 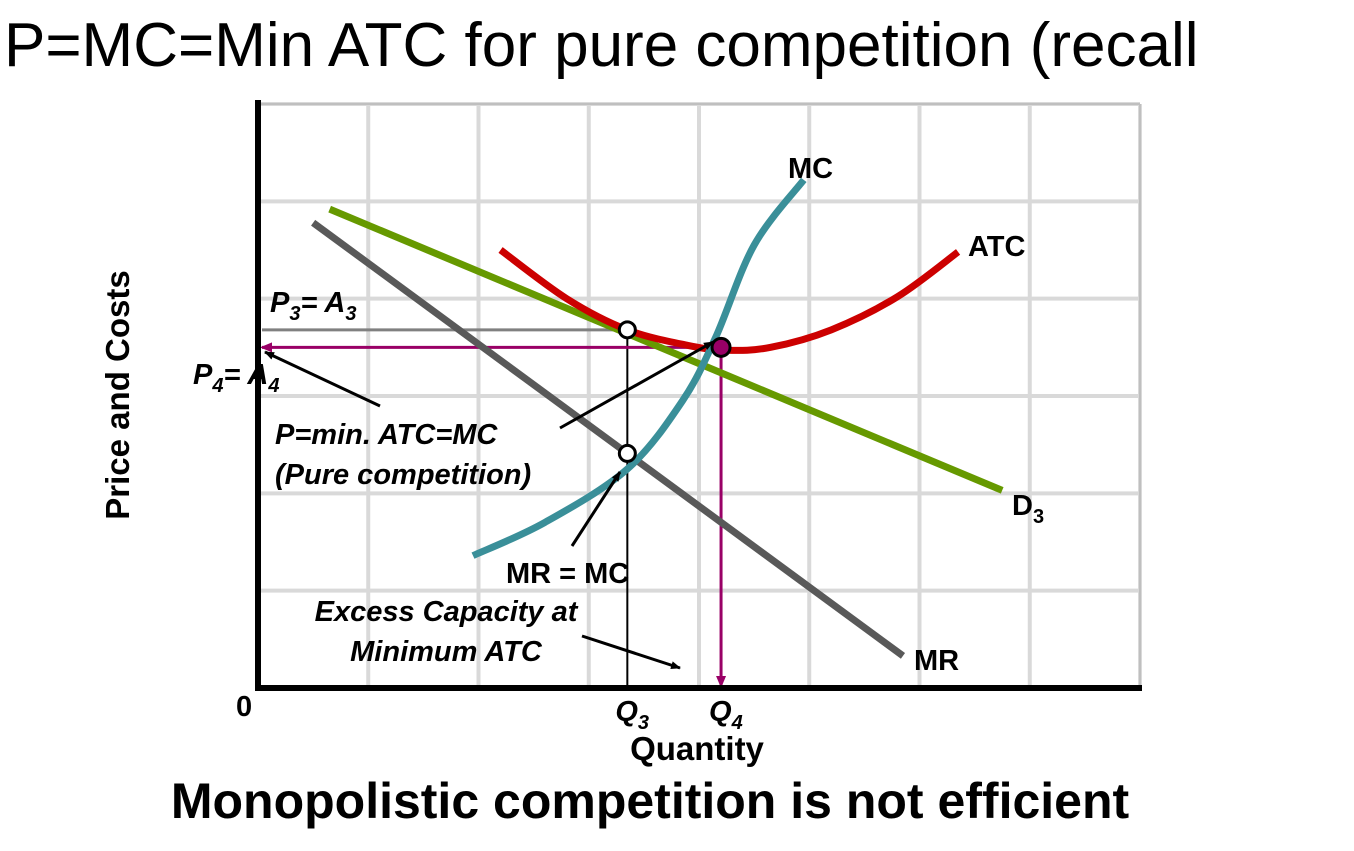 I want to click on series-label-atc: ATC, so click(x=997, y=247).